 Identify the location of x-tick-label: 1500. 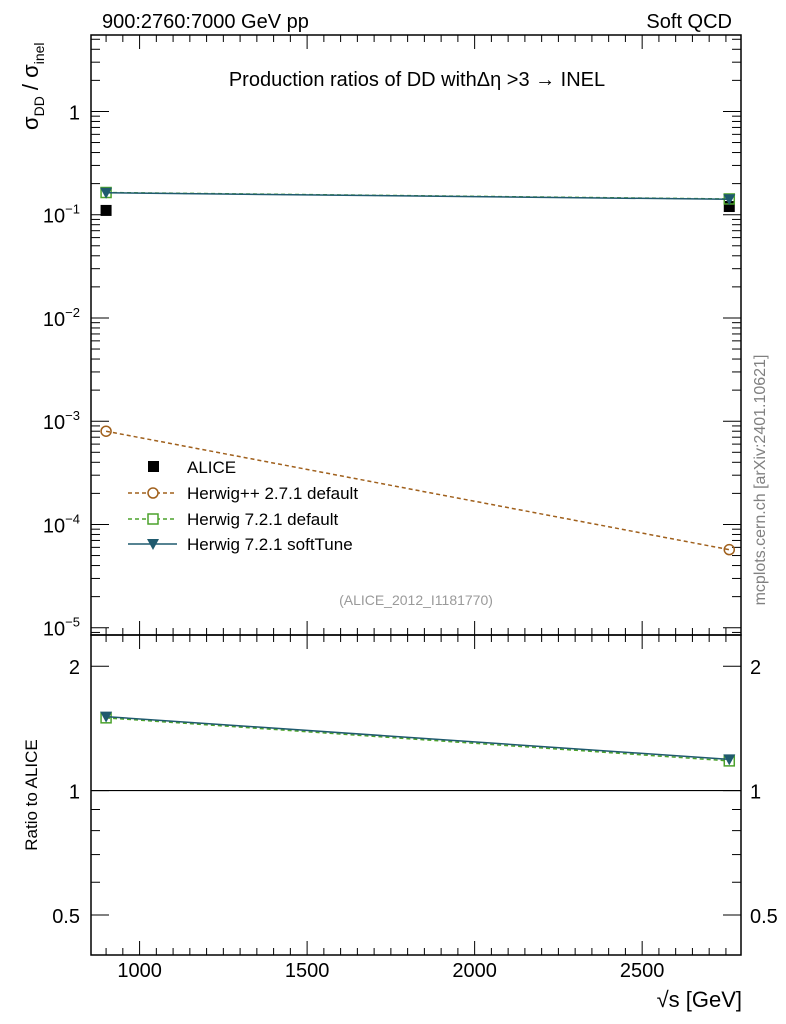
(307, 971).